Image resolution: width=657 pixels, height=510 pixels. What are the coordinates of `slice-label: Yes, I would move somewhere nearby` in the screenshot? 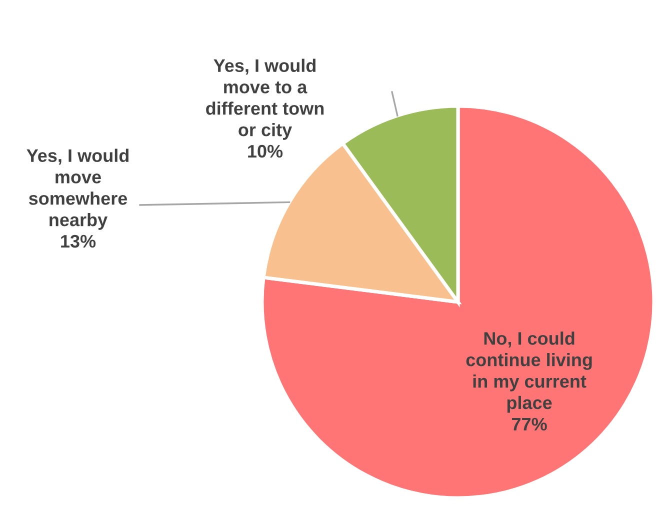 It's located at (77, 189).